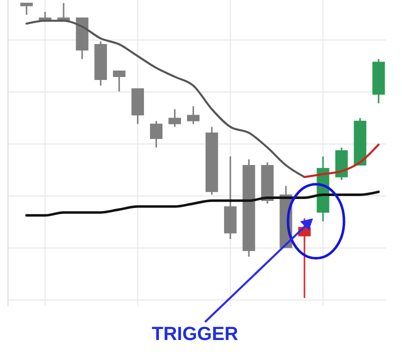  What do you see at coordinates (195, 334) in the screenshot?
I see `text: TRIGGER` at bounding box center [195, 334].